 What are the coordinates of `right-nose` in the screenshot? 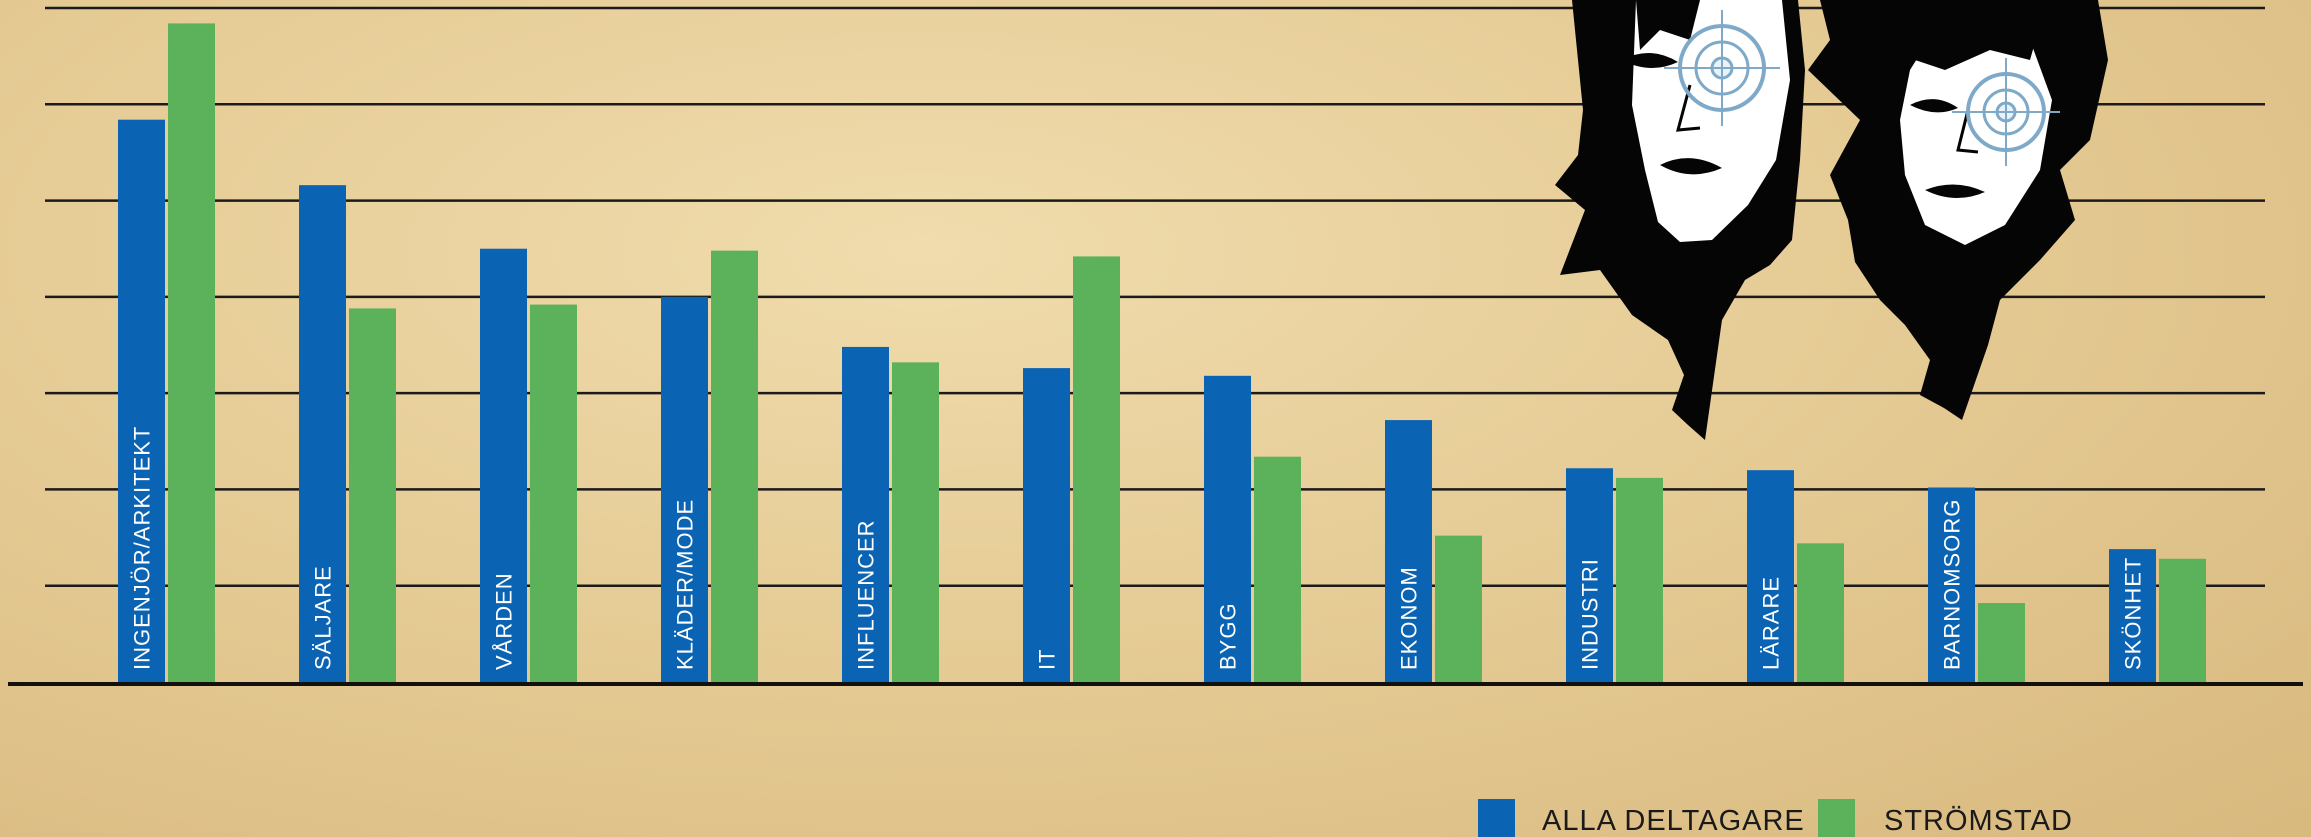 It's located at (1967, 131).